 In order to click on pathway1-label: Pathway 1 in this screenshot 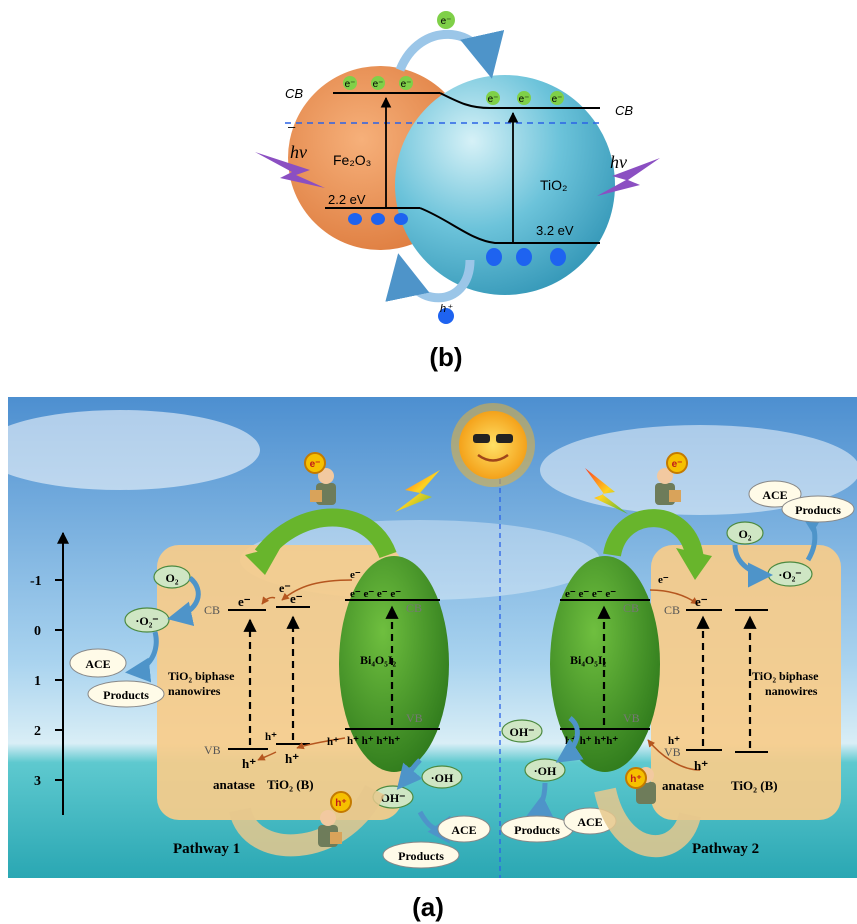, I will do `click(206, 849)`.